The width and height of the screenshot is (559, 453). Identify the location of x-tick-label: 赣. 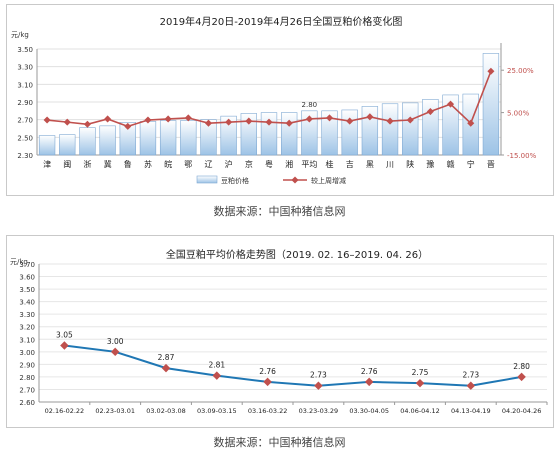
(451, 164).